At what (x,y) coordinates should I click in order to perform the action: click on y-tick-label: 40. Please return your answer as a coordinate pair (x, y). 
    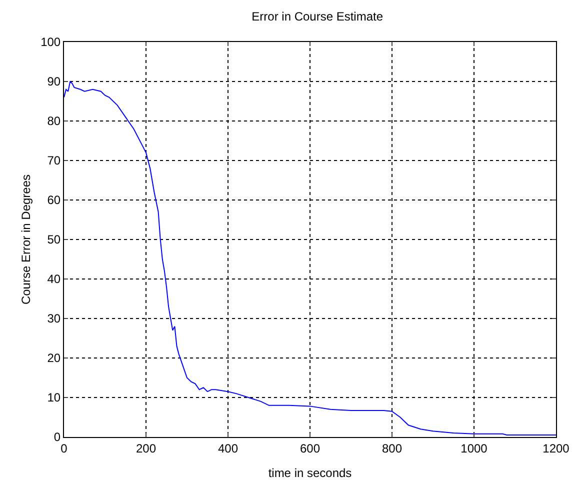
    Looking at the image, I should click on (54, 279).